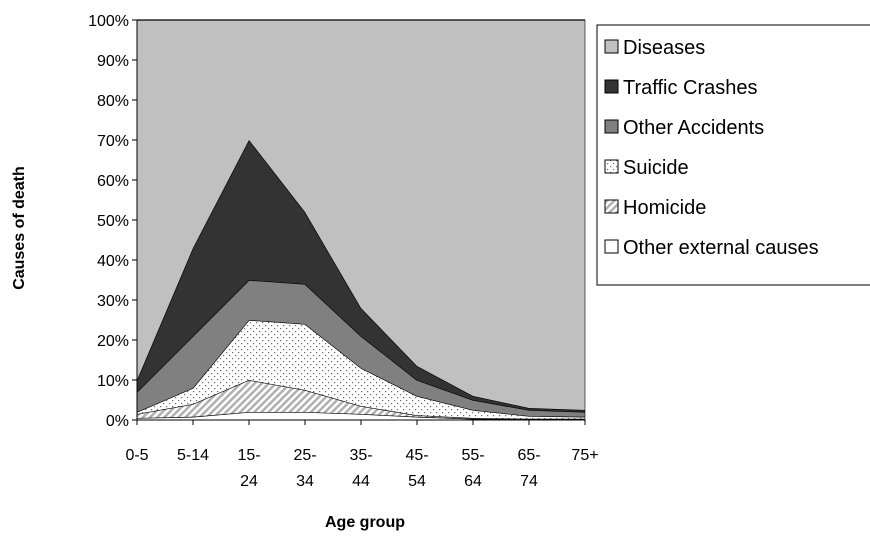 The height and width of the screenshot is (536, 870). What do you see at coordinates (193, 455) in the screenshot?
I see `x-tick-label: 5-14` at bounding box center [193, 455].